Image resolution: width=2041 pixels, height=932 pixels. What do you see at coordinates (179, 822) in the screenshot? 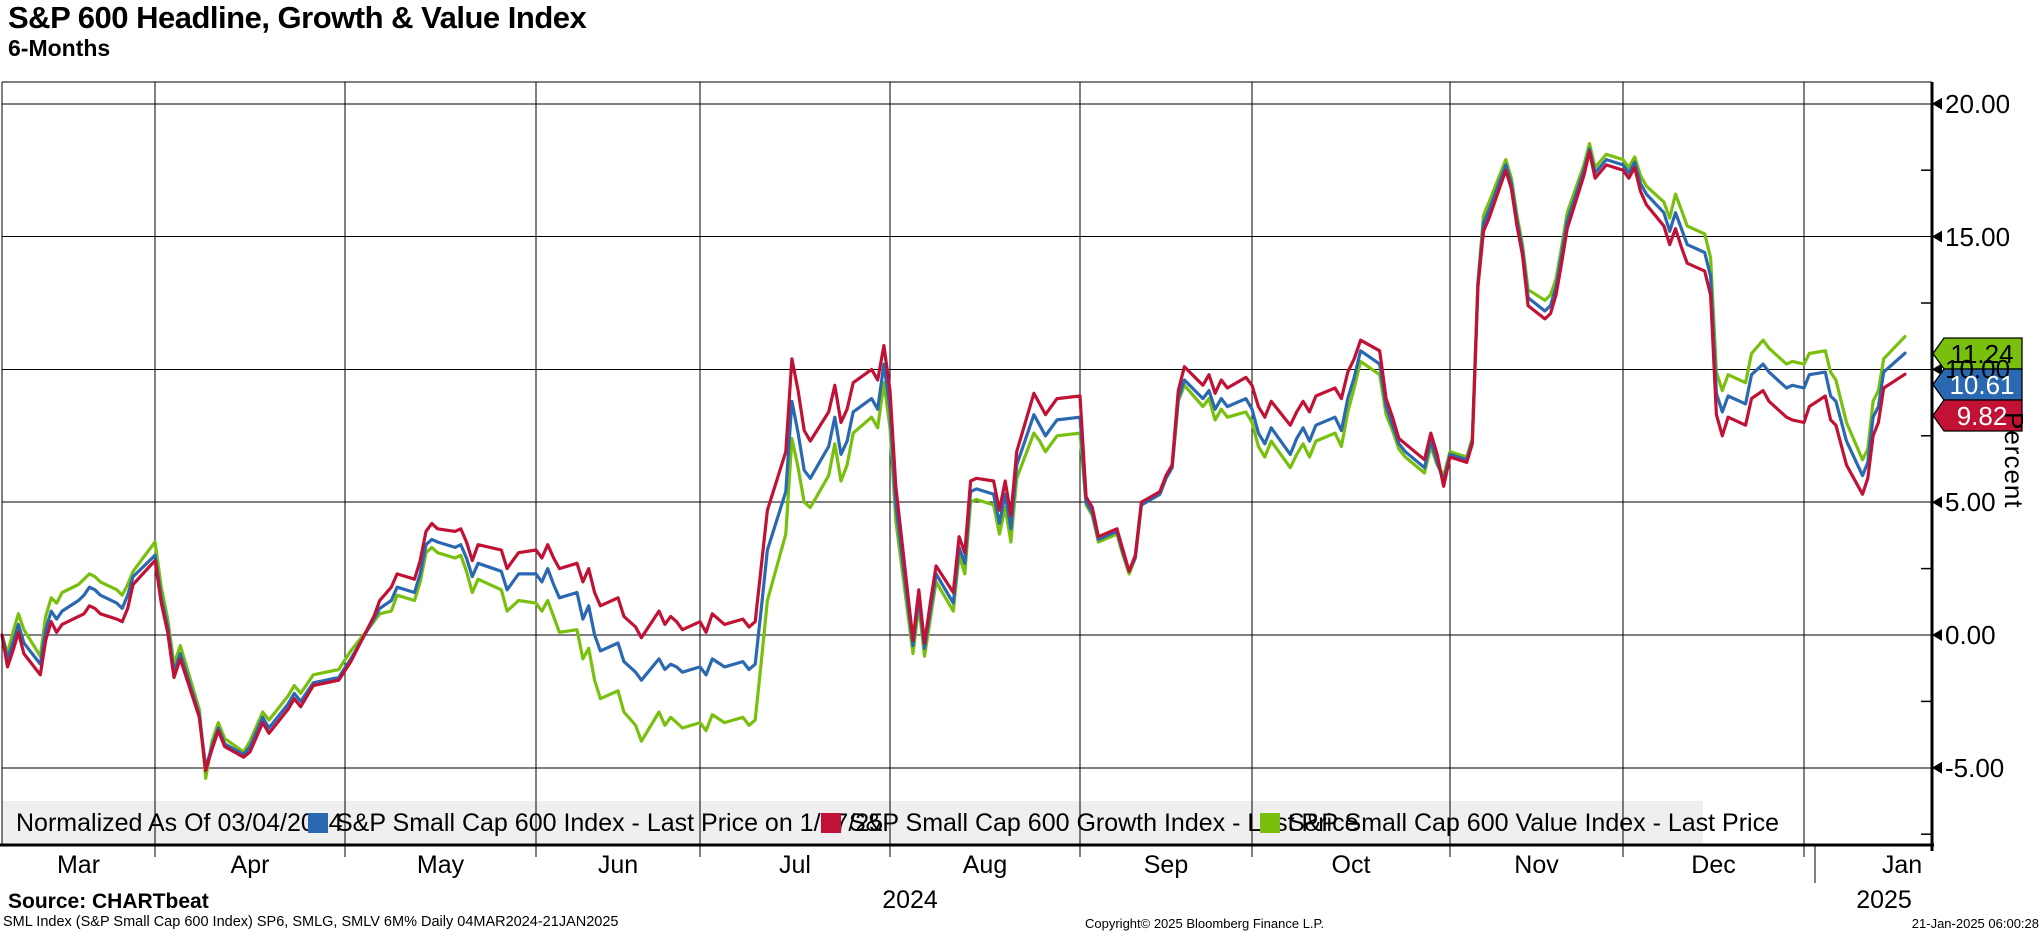
I see `legend-normalized-note: Normalized As Of 03/04/2024` at bounding box center [179, 822].